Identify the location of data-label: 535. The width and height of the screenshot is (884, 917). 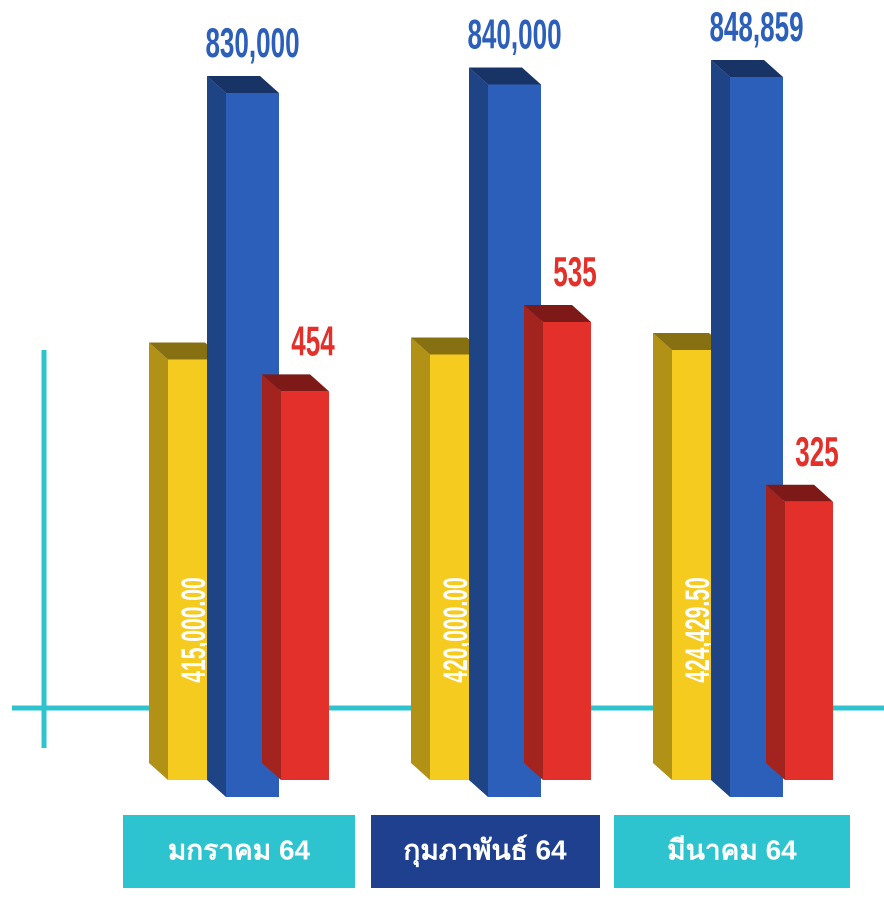
(574, 272).